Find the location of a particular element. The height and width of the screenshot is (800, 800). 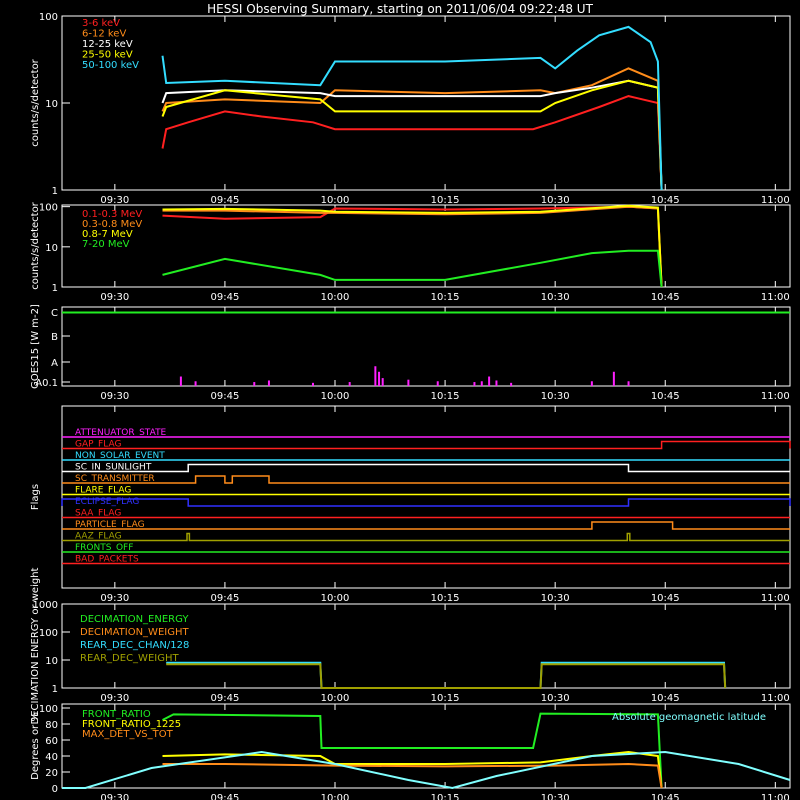

y-tick-label: B is located at coordinates (54, 337).